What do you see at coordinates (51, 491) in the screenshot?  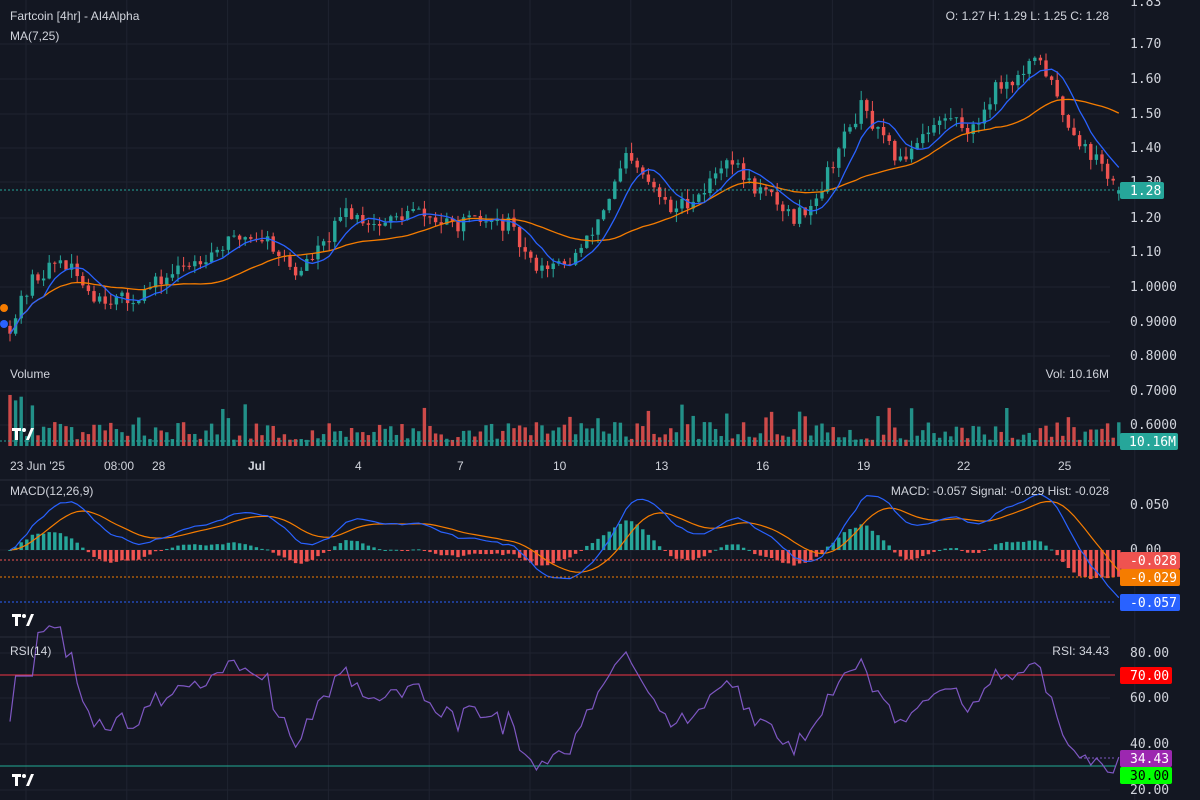 I see `macd-legend: MACD(12,26,9)` at bounding box center [51, 491].